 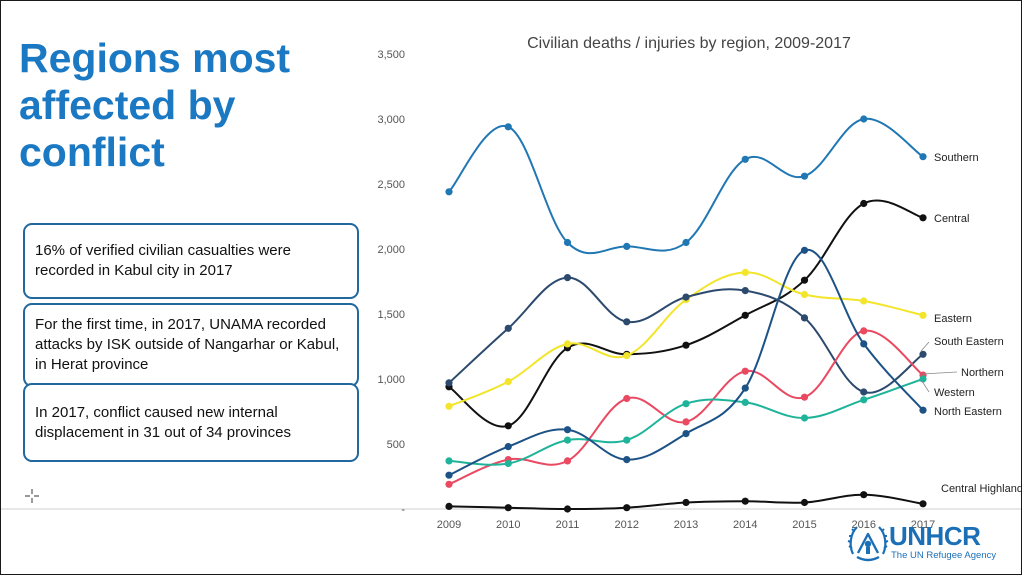 I want to click on unhcr-emblem-icon, so click(x=868, y=544).